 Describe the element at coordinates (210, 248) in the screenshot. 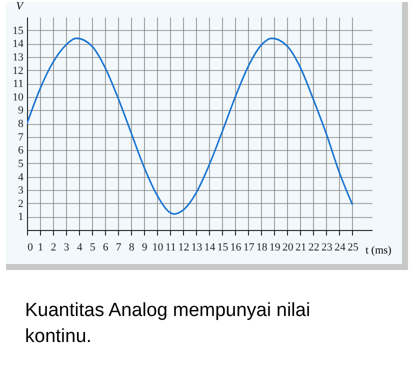

I see `x-tick-label: 14` at that location.